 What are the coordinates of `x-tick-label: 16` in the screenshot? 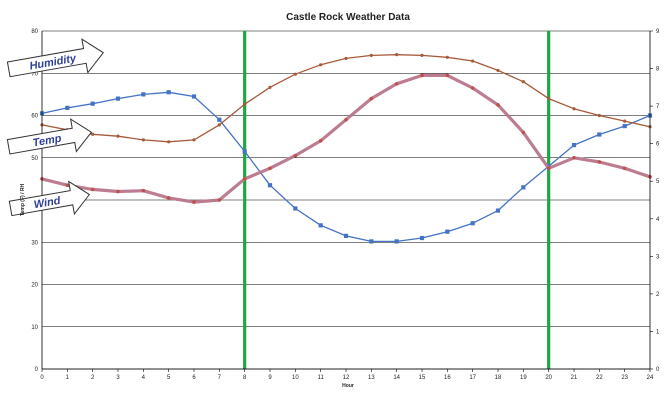 It's located at (447, 378).